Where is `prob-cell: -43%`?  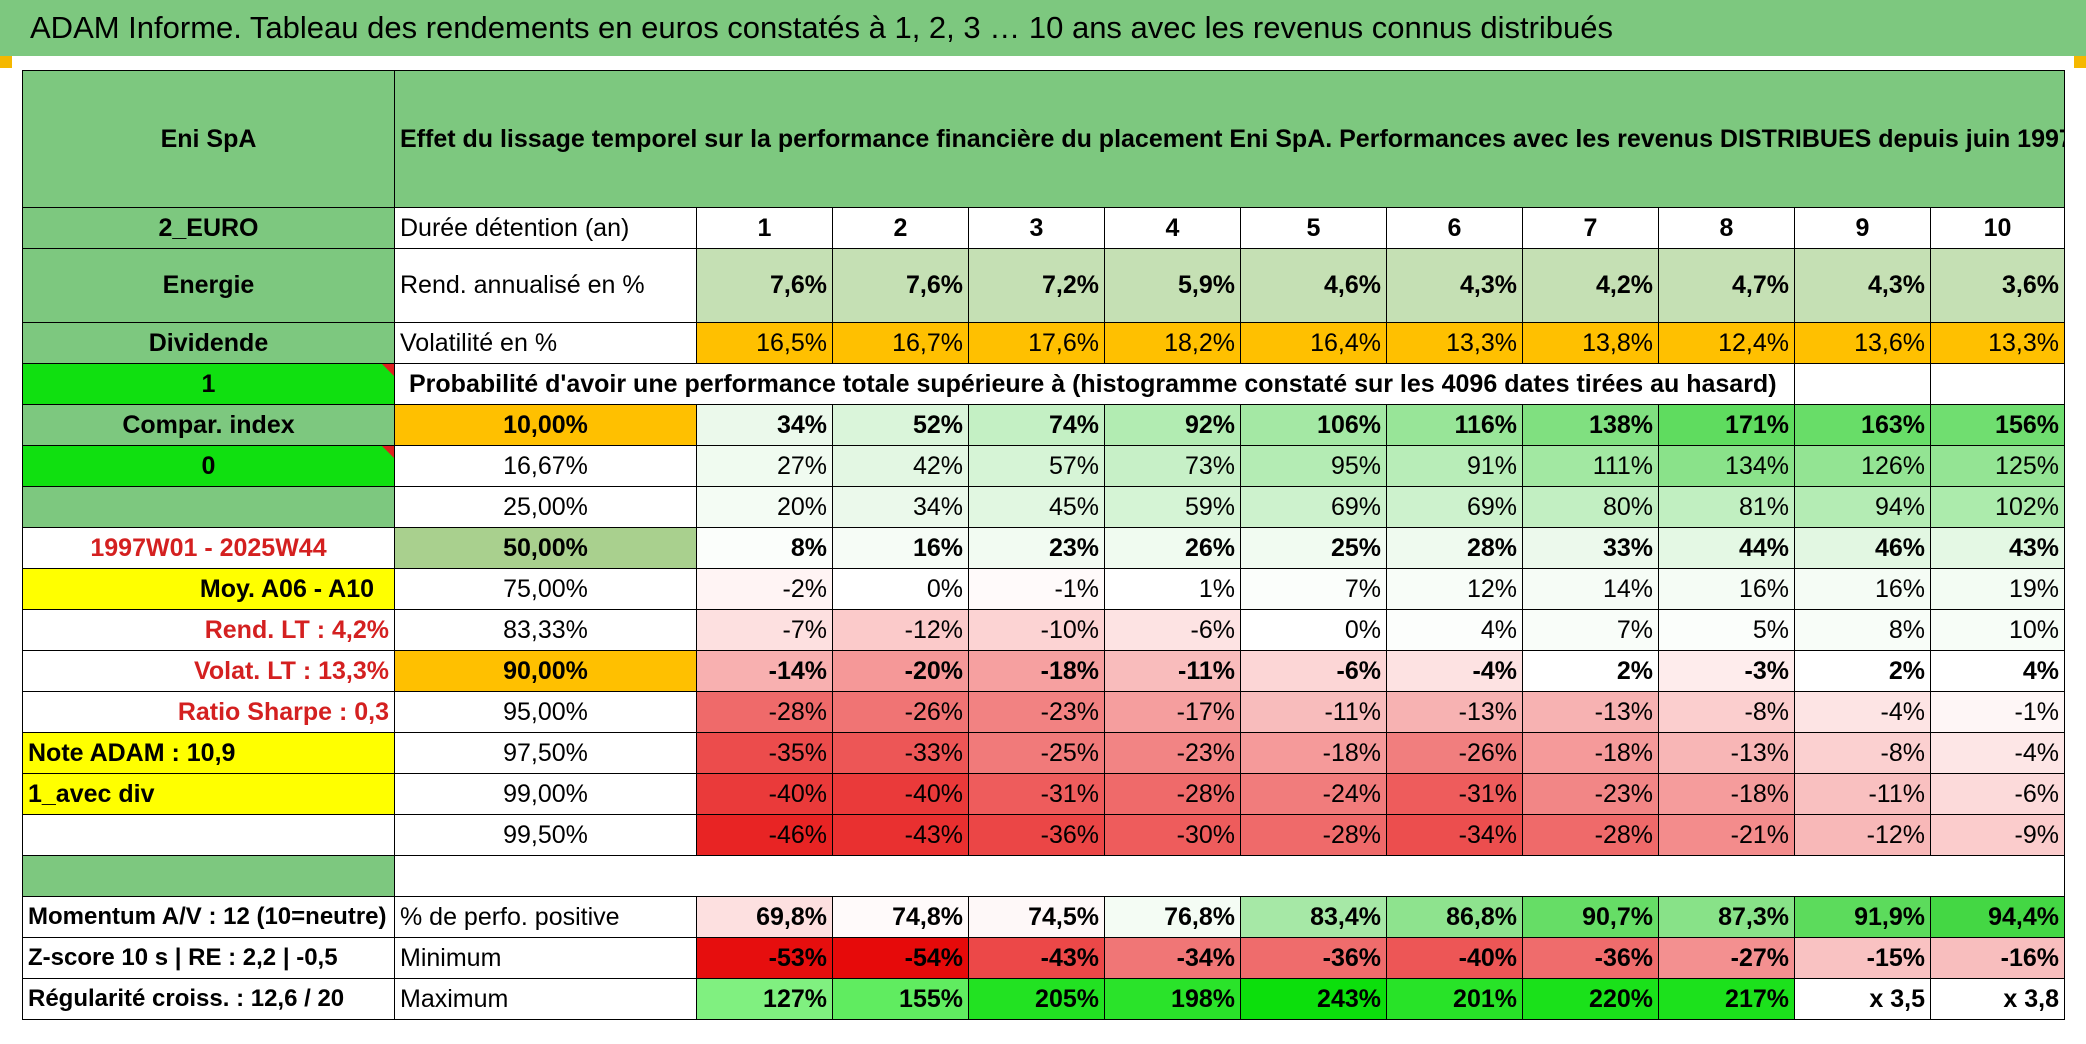
prob-cell: -43% is located at coordinates (900, 835).